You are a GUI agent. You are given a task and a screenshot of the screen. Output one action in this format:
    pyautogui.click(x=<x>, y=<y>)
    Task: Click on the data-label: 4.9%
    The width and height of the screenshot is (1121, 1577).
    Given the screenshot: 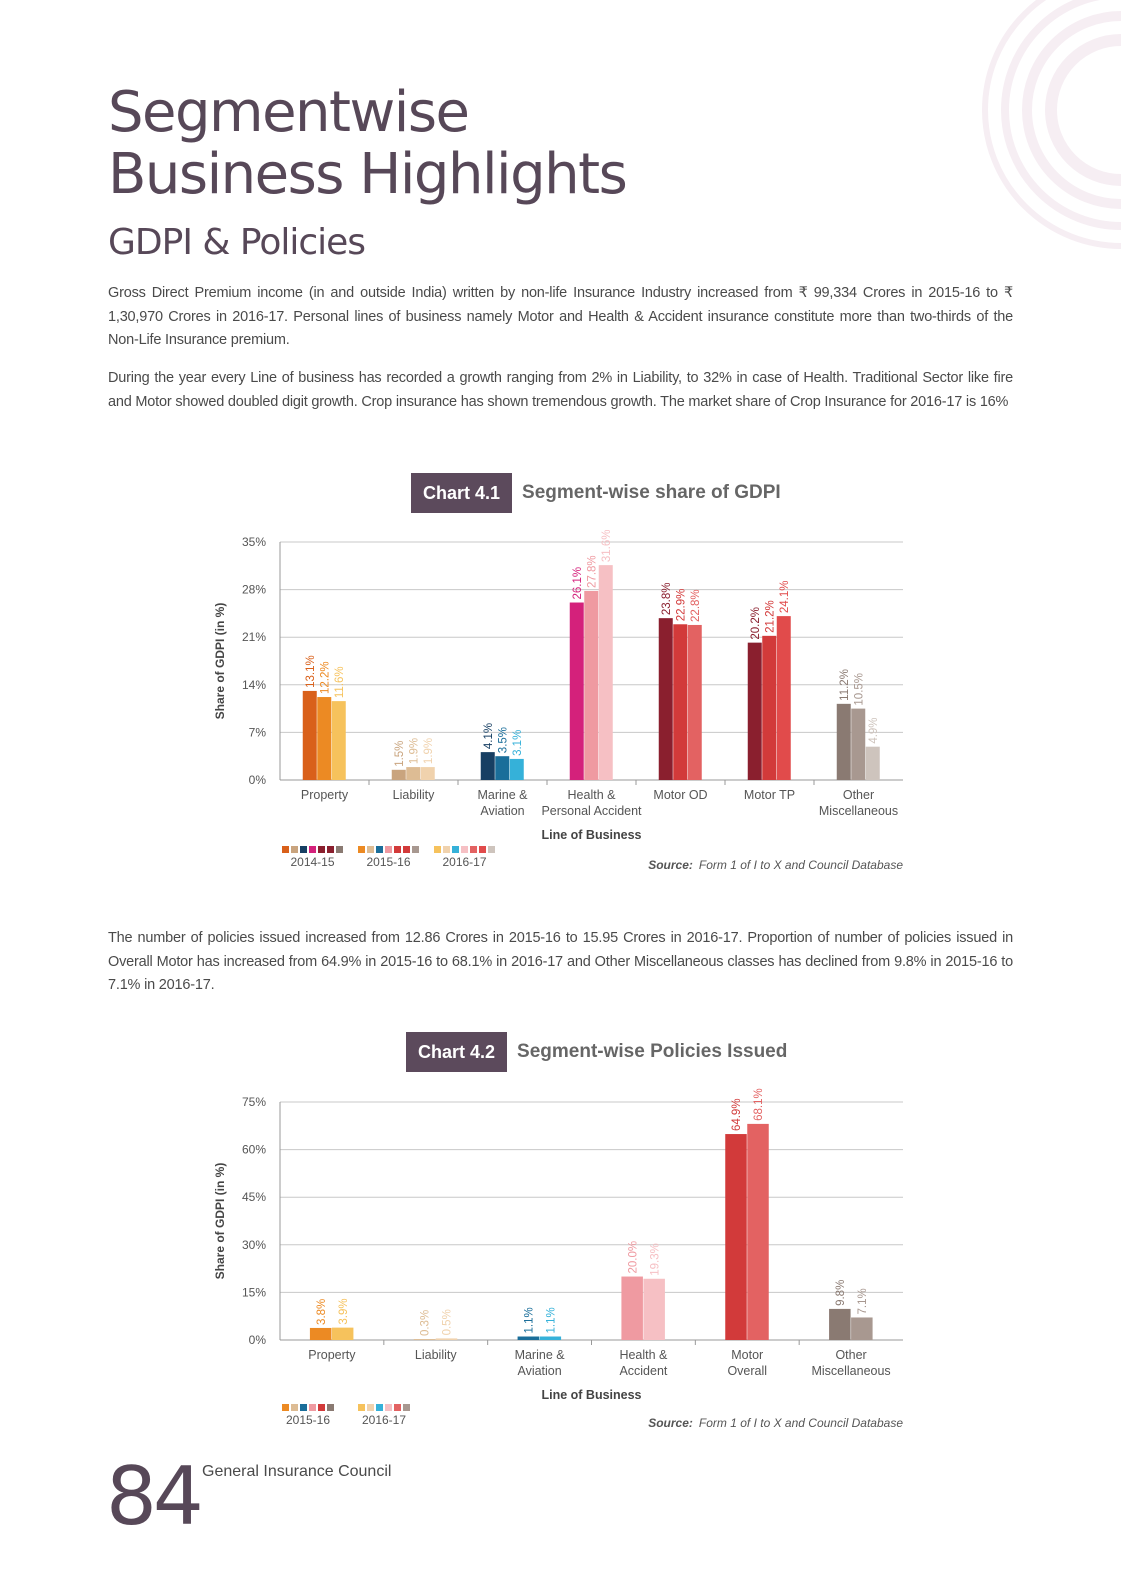 What is the action you would take?
    pyautogui.click(x=874, y=730)
    